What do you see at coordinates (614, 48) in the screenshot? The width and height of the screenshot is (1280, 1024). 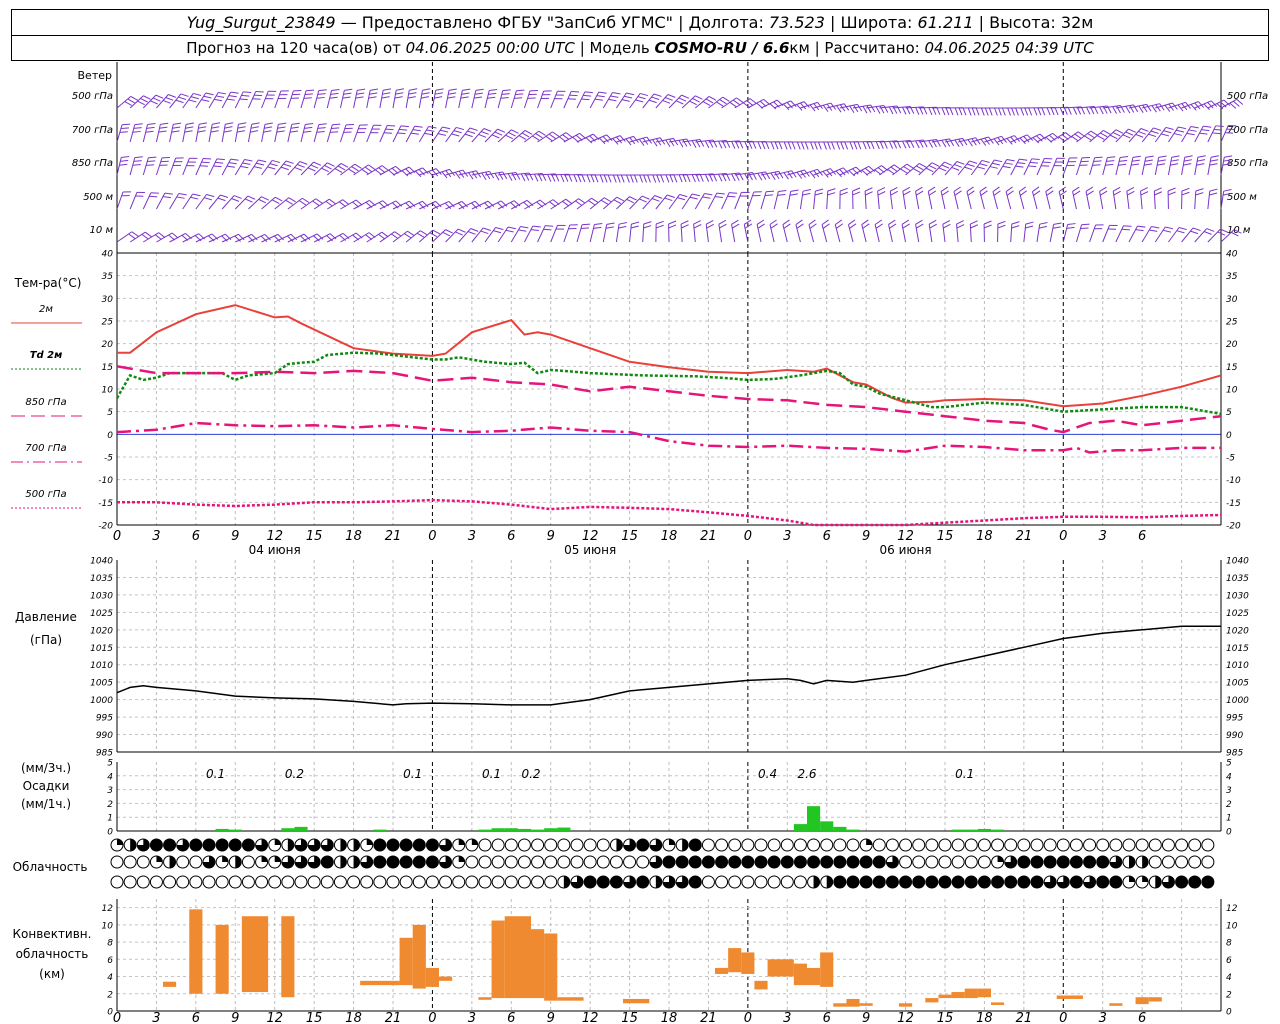 I see `model-label: | Модель` at bounding box center [614, 48].